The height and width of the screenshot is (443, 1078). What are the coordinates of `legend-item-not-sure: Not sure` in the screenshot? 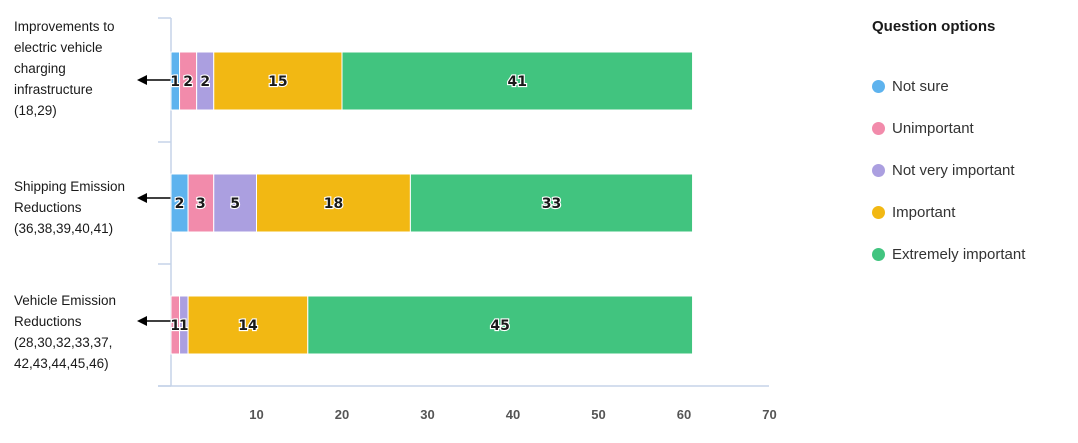 It's located at (910, 86).